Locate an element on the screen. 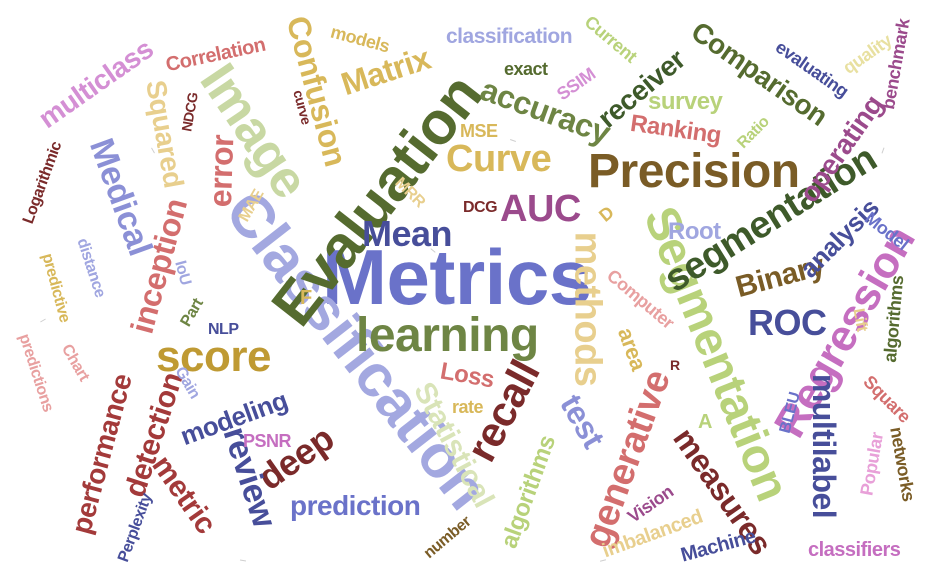 The width and height of the screenshot is (931, 579). word-score: score is located at coordinates (213, 356).